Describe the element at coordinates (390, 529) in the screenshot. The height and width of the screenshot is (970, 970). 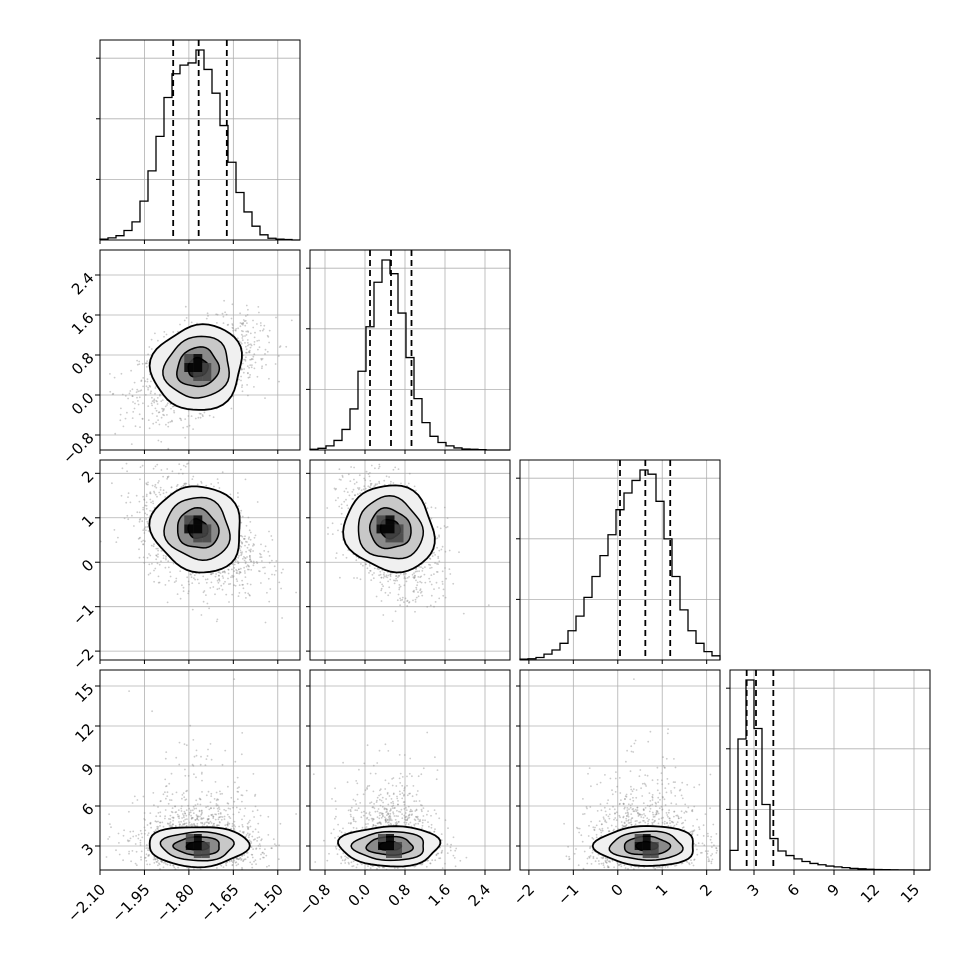
I see `density-cell` at that location.